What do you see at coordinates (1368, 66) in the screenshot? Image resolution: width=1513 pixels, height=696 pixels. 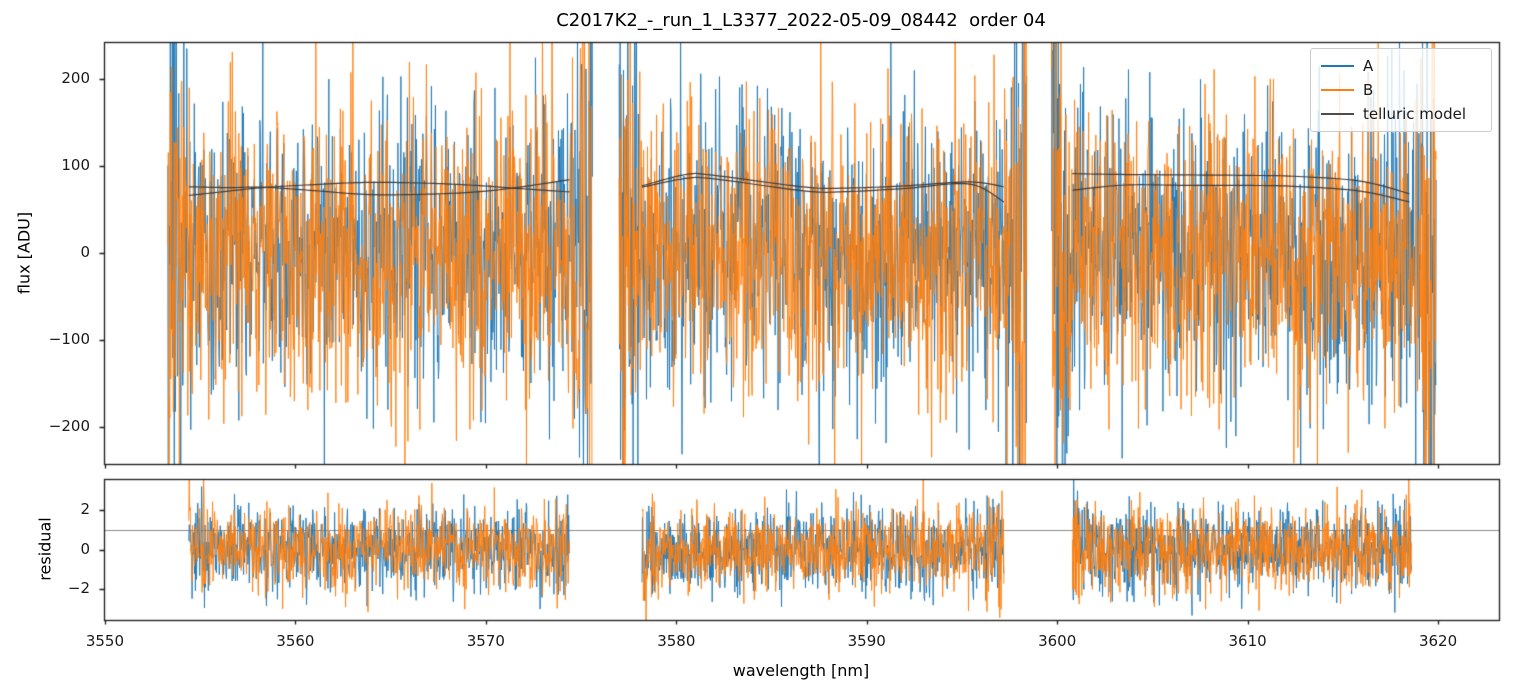 I see `legend-label-a: A` at bounding box center [1368, 66].